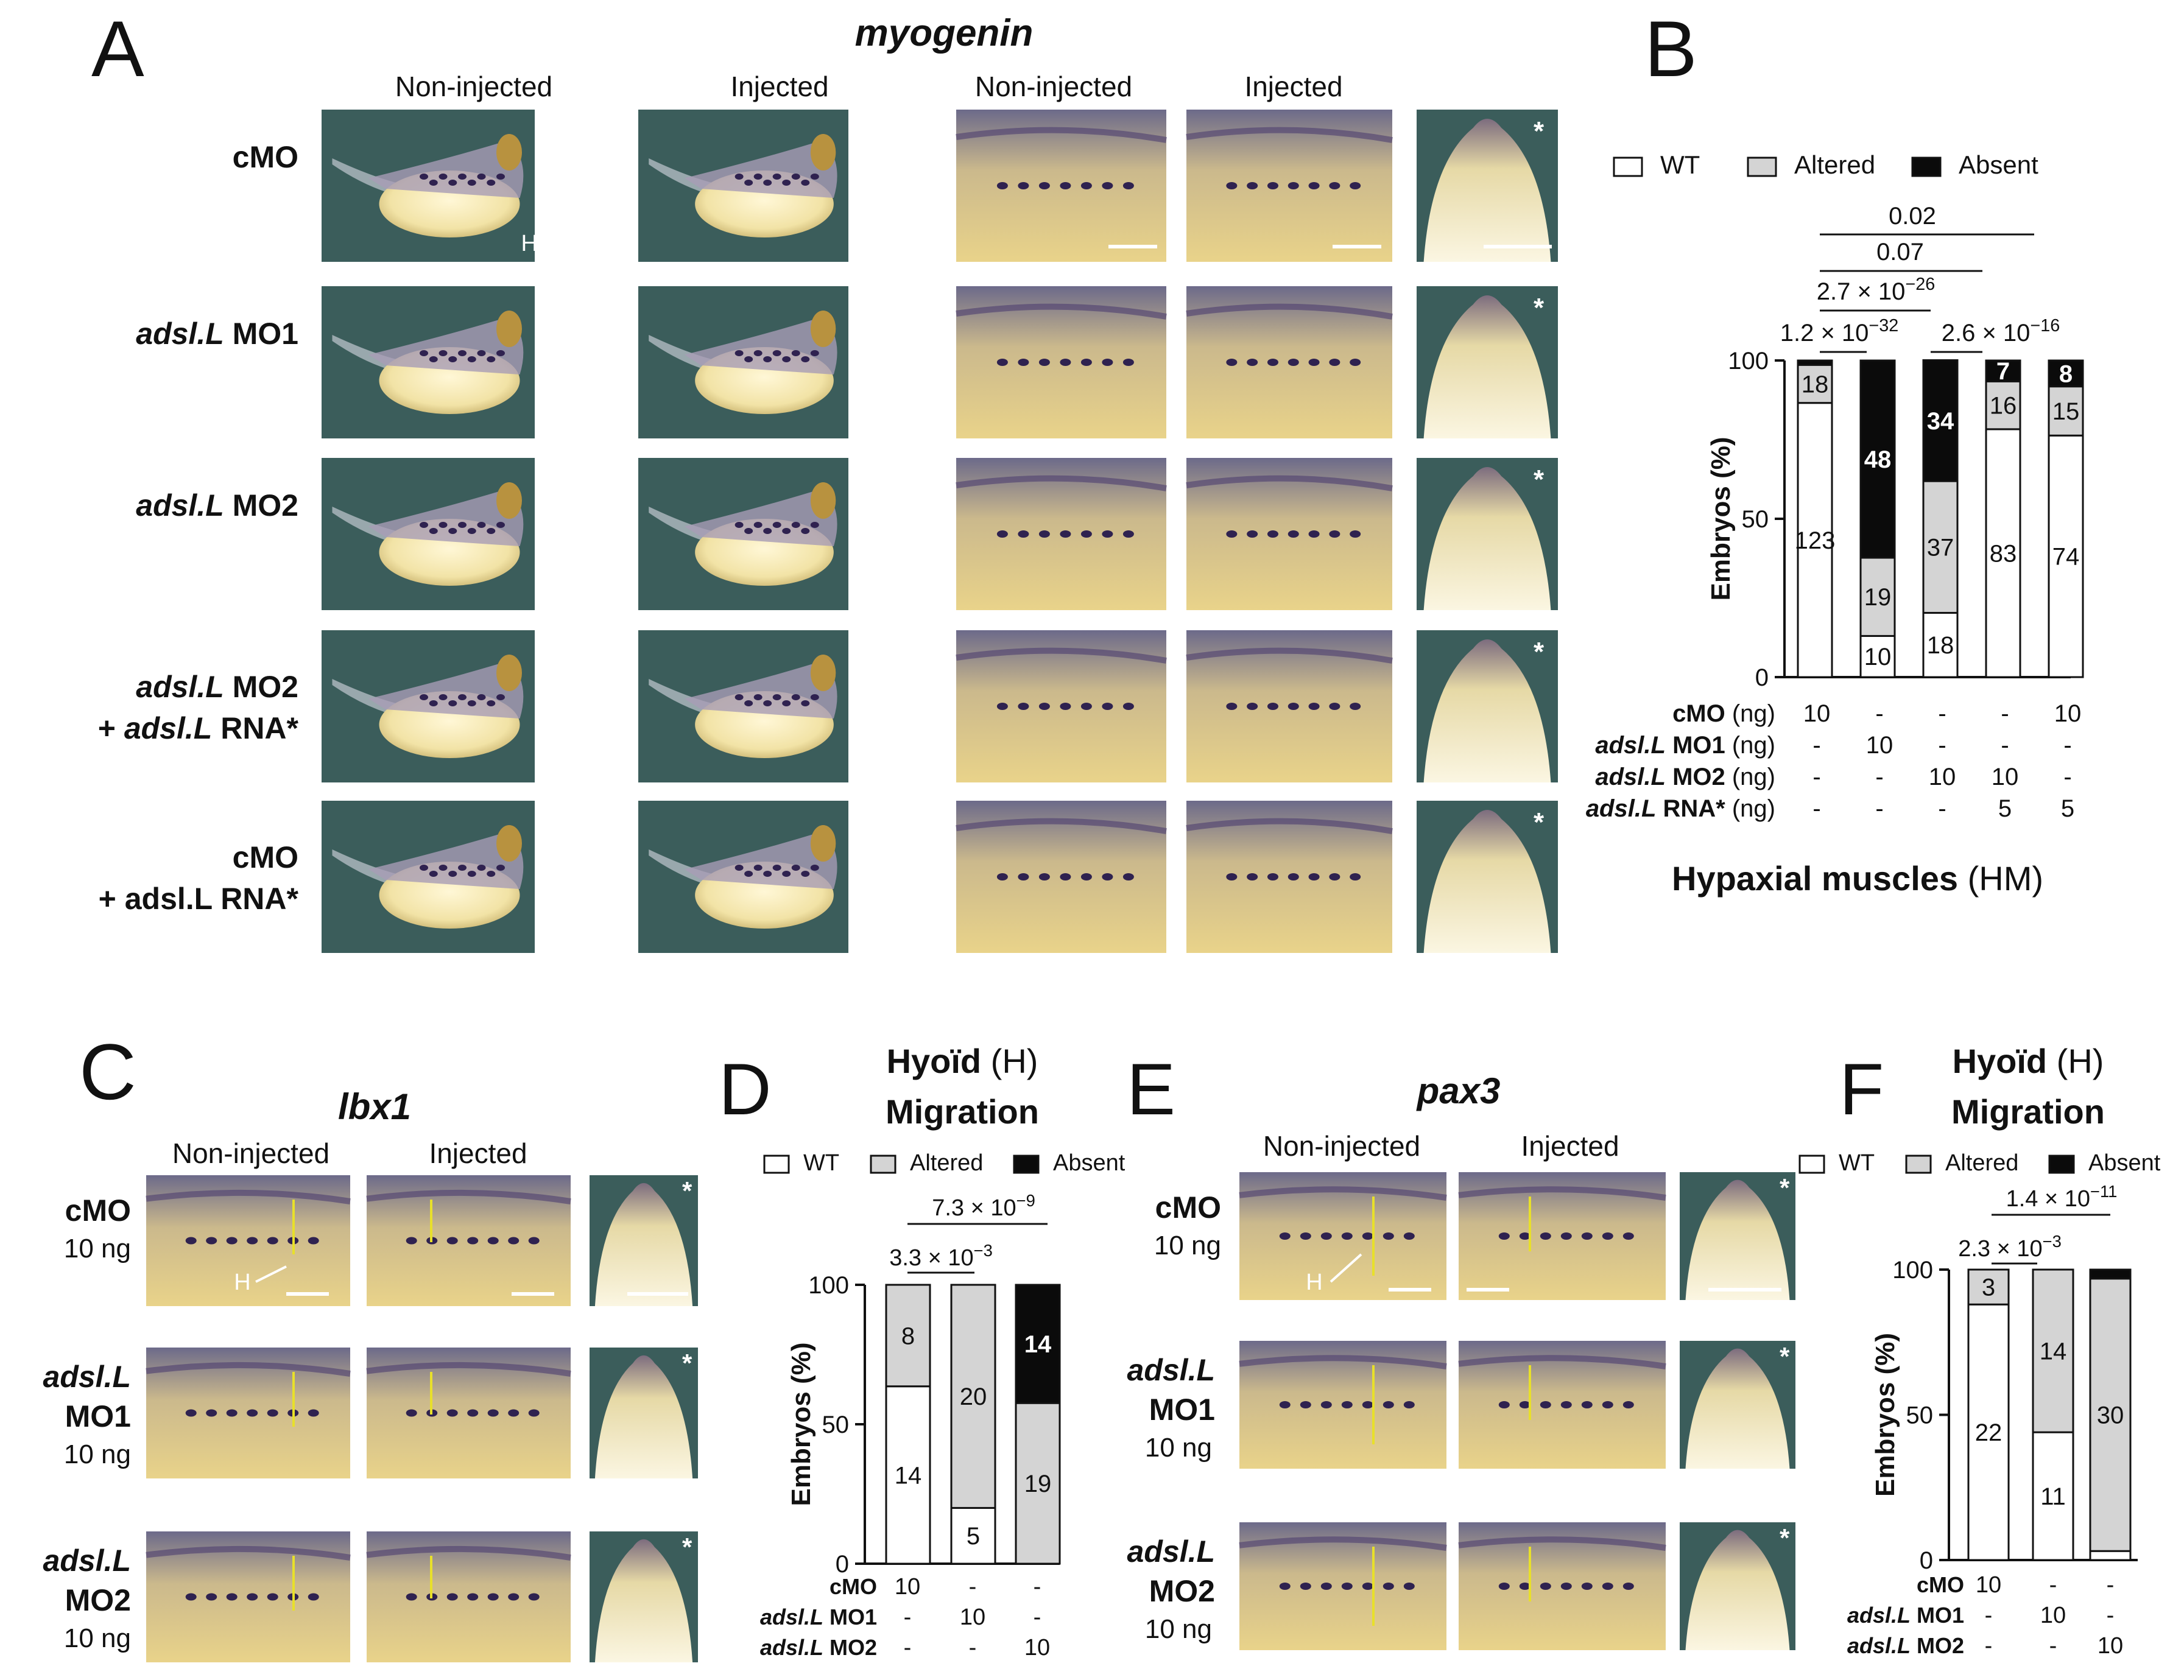 The width and height of the screenshot is (2184, 1680). What do you see at coordinates (2124, 1163) in the screenshot?
I see `legend-label-absent: Absent` at bounding box center [2124, 1163].